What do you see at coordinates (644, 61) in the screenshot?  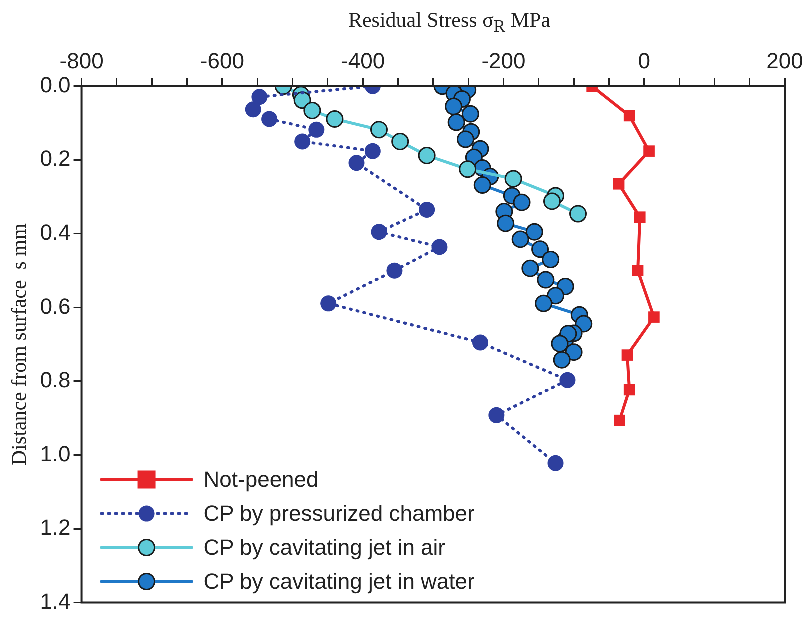 I see `x-tick-label: 0` at bounding box center [644, 61].